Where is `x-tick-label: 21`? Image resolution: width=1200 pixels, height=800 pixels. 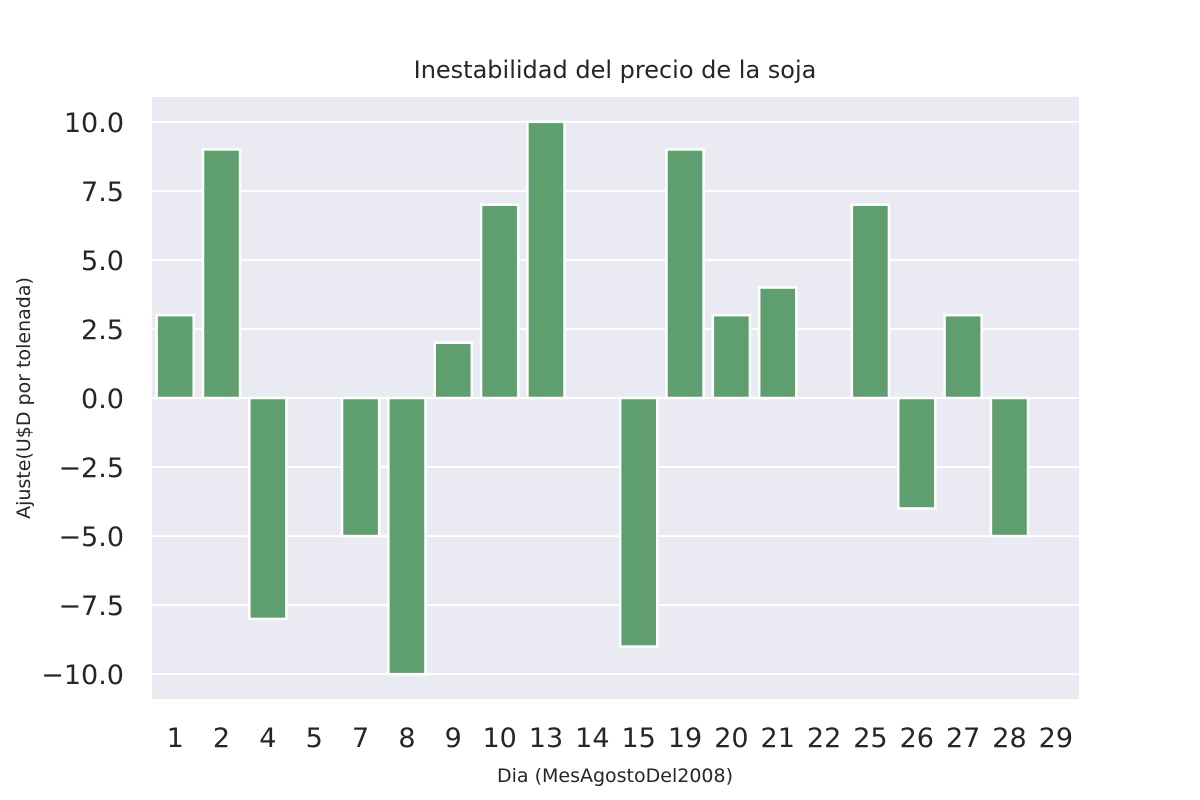 x-tick-label: 21 is located at coordinates (778, 738).